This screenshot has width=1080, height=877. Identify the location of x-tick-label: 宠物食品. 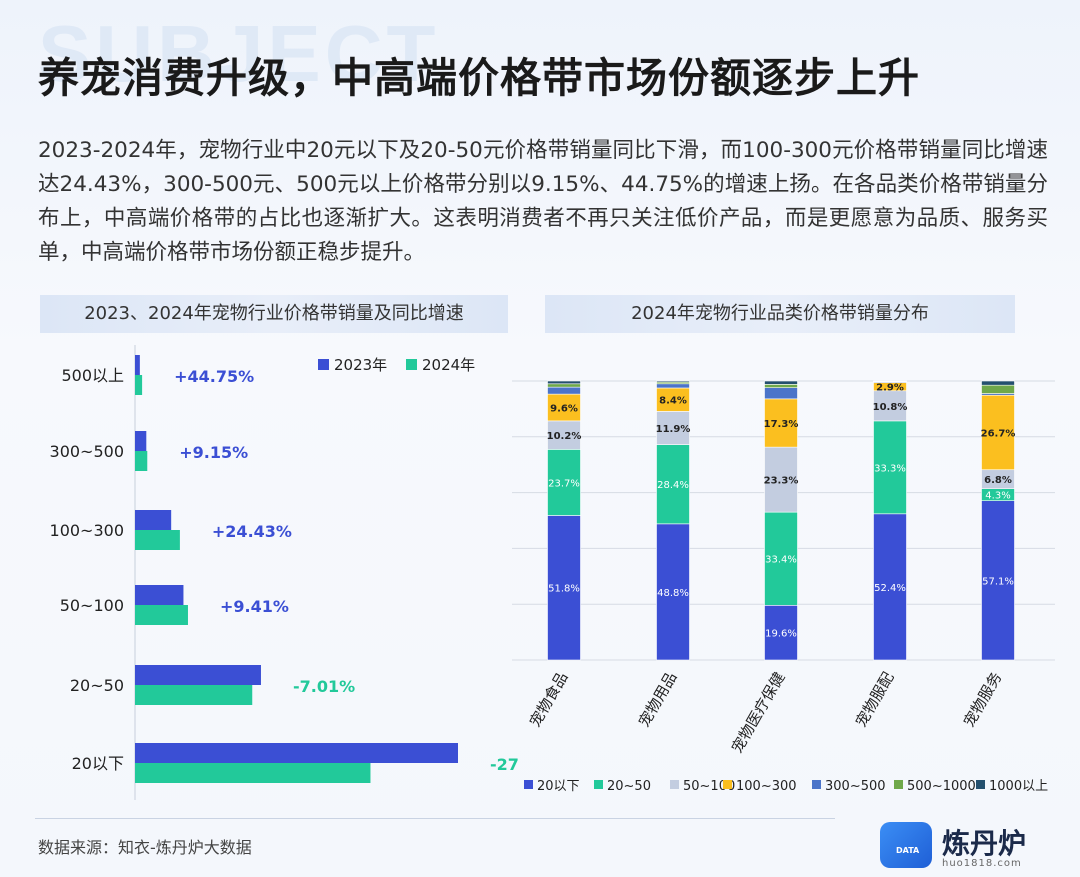
(549, 699).